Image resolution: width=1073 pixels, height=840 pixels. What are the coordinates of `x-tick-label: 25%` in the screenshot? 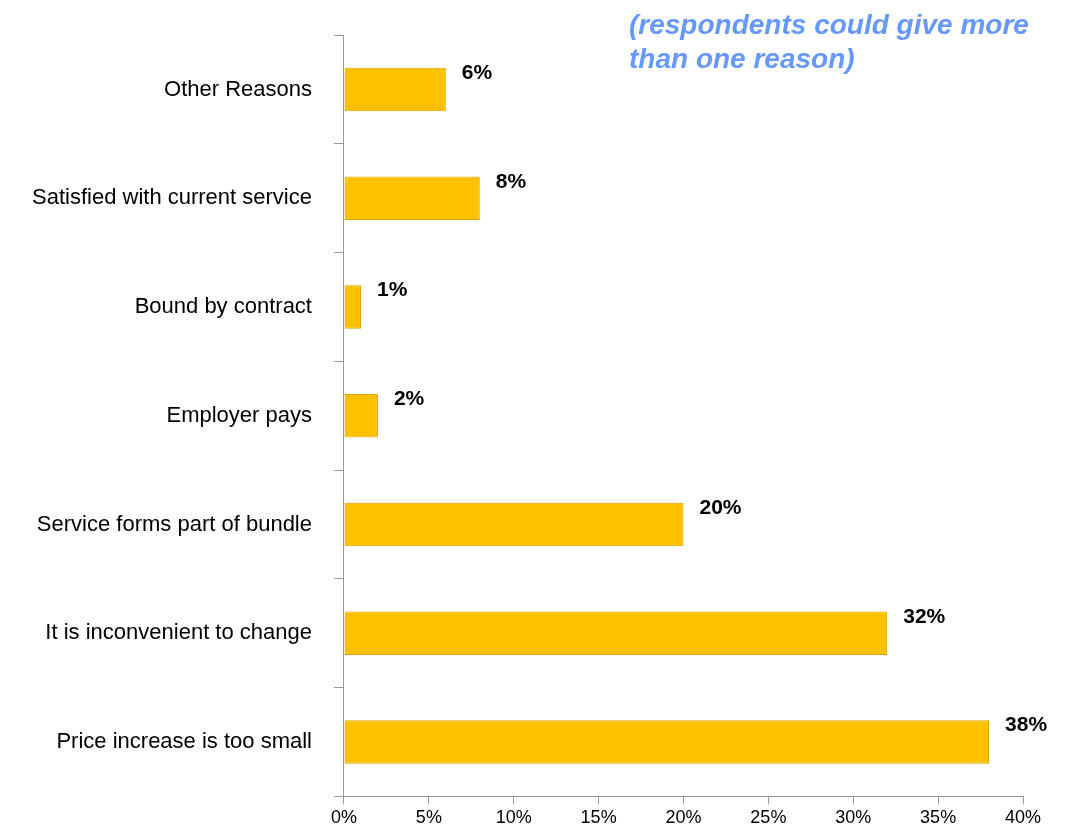 It's located at (768, 817).